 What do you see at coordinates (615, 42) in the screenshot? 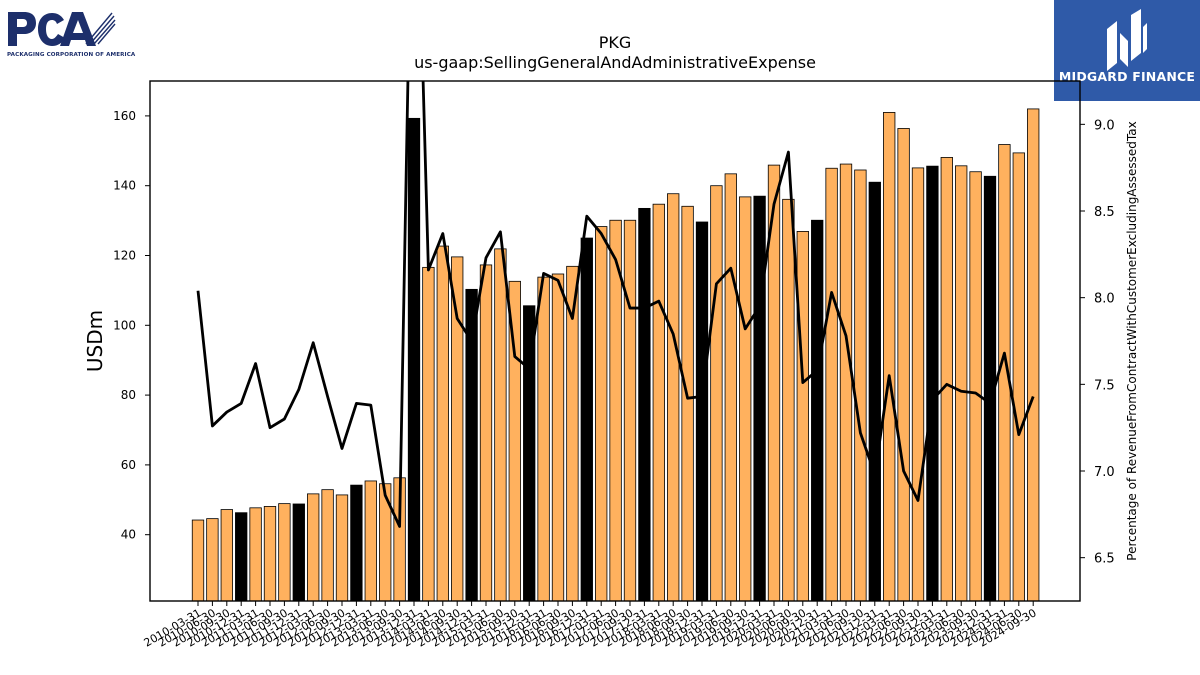
I see `chart-title: PKG` at bounding box center [615, 42].